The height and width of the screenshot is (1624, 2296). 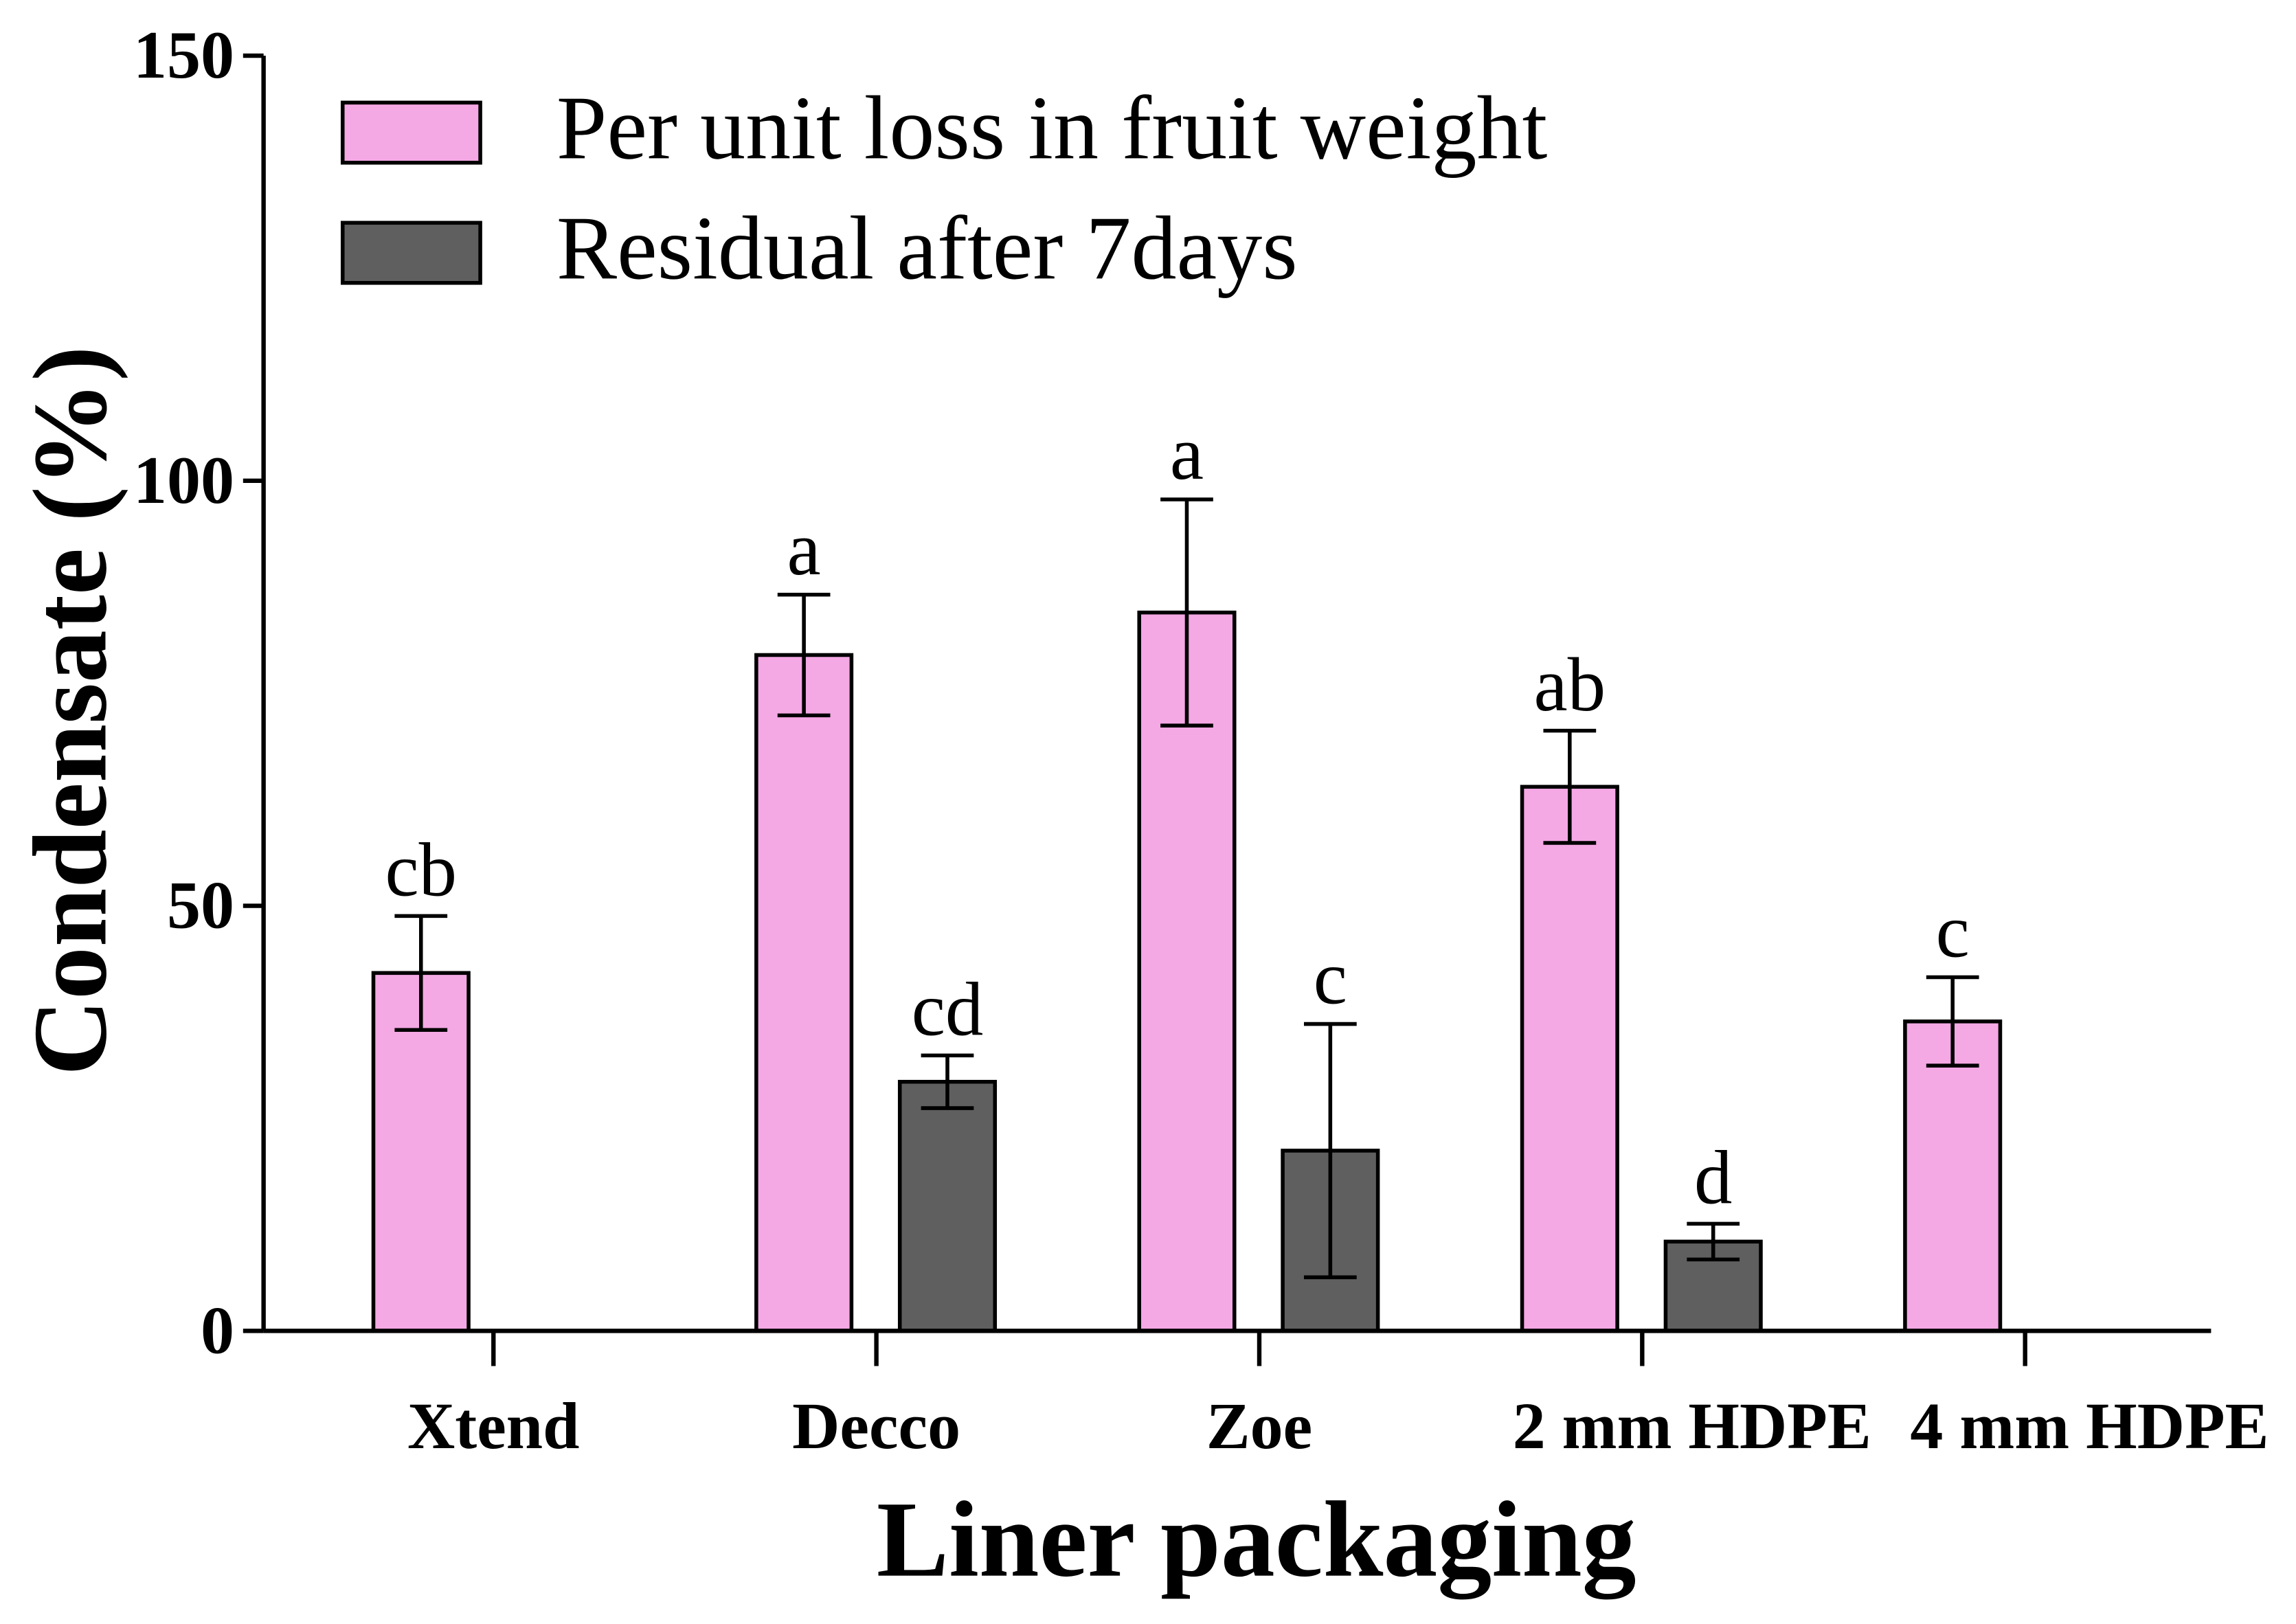 I want to click on x-tick-label-decco: Decco, so click(x=876, y=1426).